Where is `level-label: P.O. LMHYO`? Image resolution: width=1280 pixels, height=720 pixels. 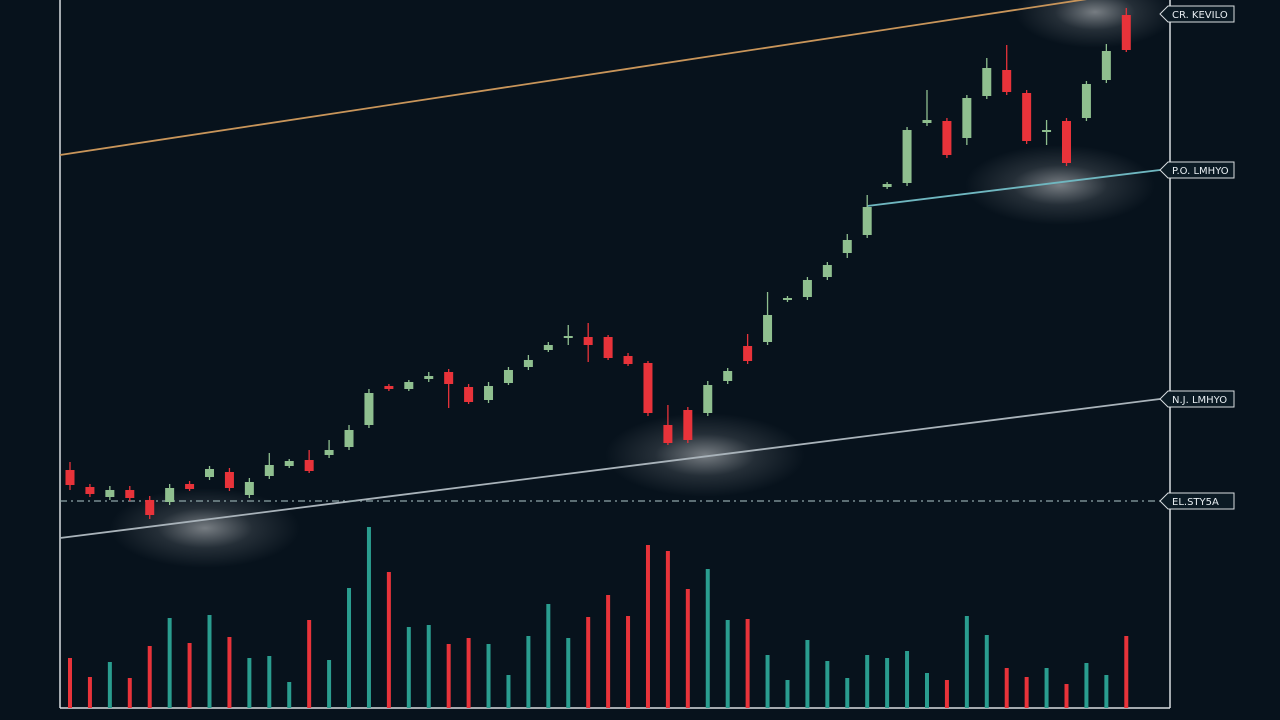
level-label: P.O. LMHYO is located at coordinates (1200, 171).